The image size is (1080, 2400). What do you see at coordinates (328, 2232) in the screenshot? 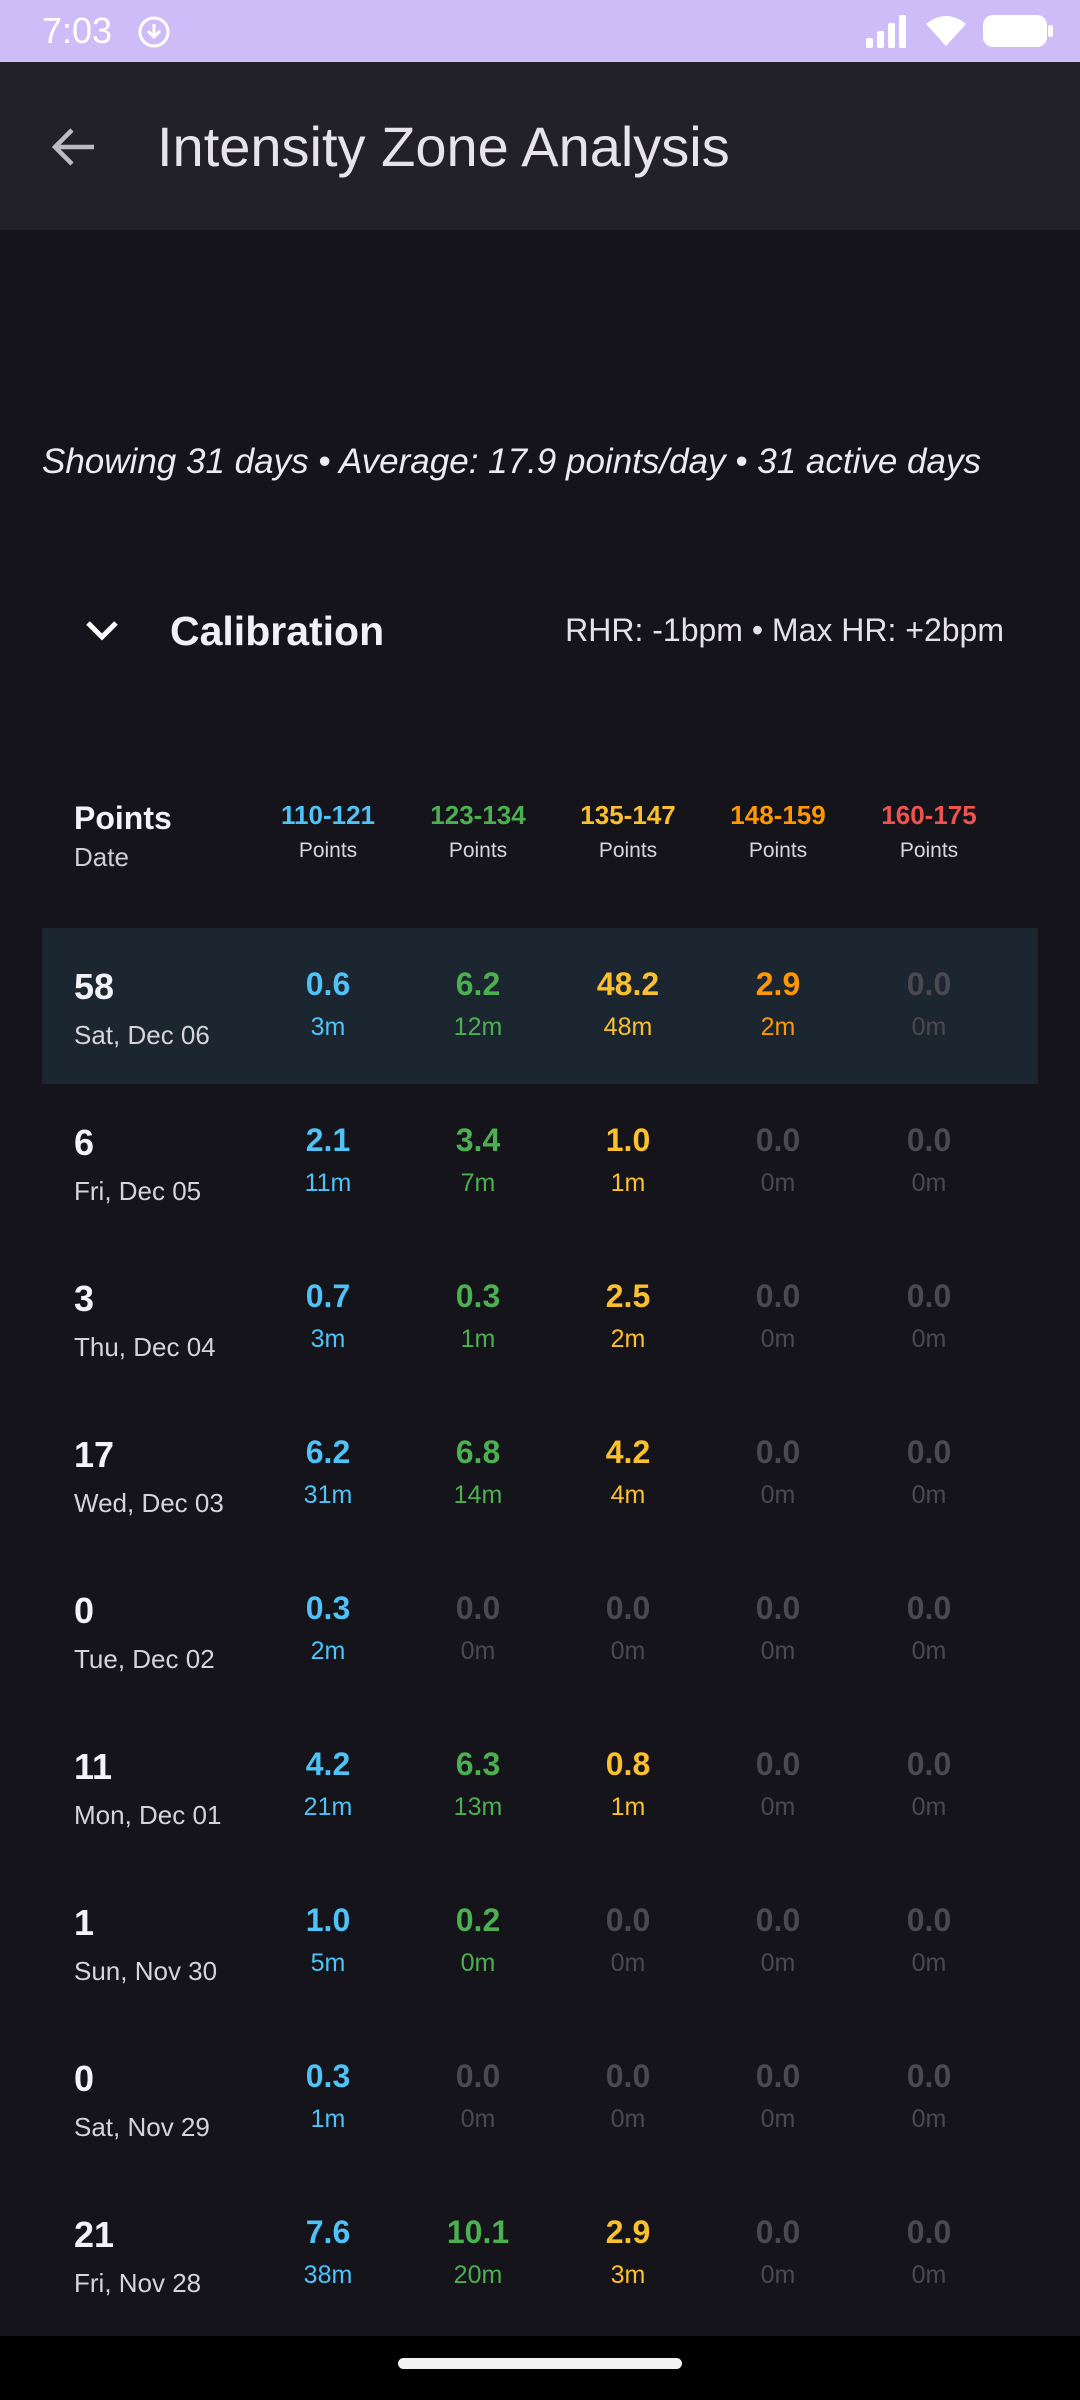
I see `zone-points: 7.6` at bounding box center [328, 2232].